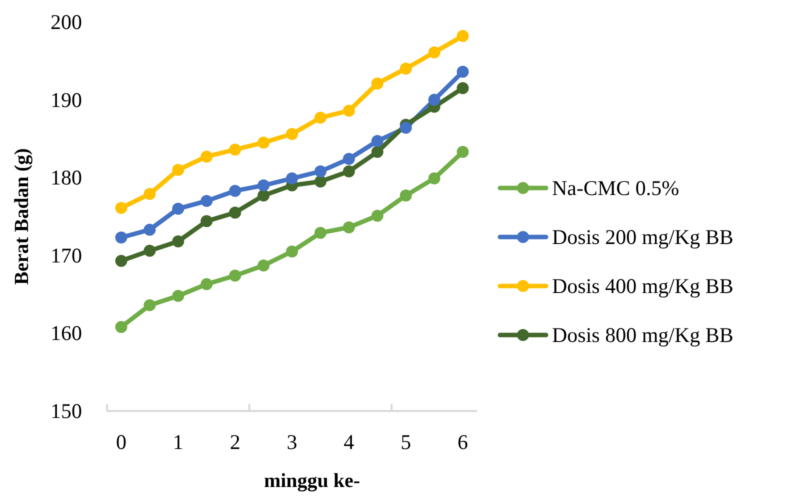 This screenshot has width=792, height=497. Describe the element at coordinates (66, 411) in the screenshot. I see `y-tick-label: 150` at that location.